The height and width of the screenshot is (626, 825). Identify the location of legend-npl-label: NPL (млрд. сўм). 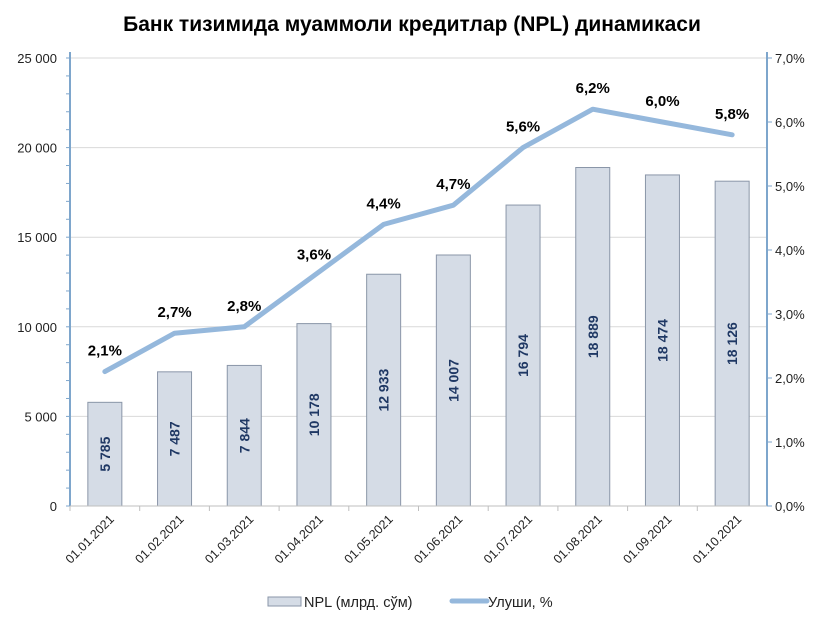
(358, 603).